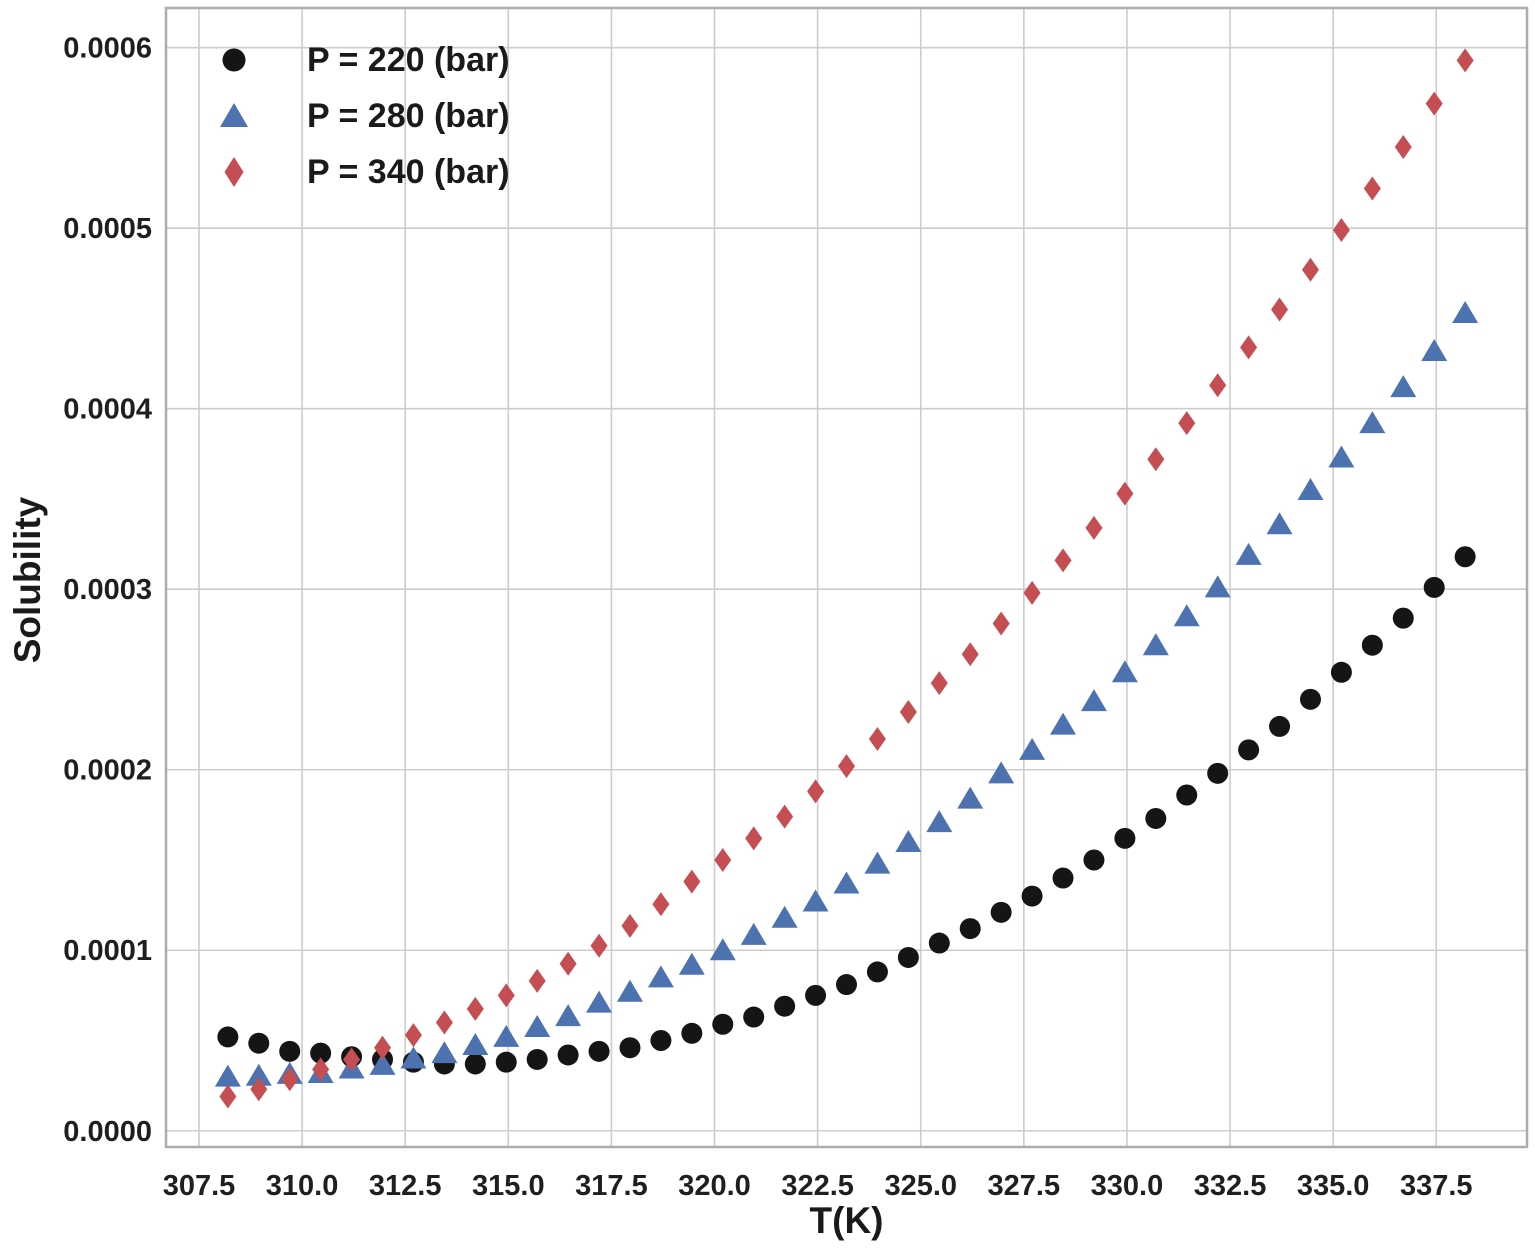 The height and width of the screenshot is (1253, 1535). I want to click on x-tick-label: 320.0, so click(714, 1186).